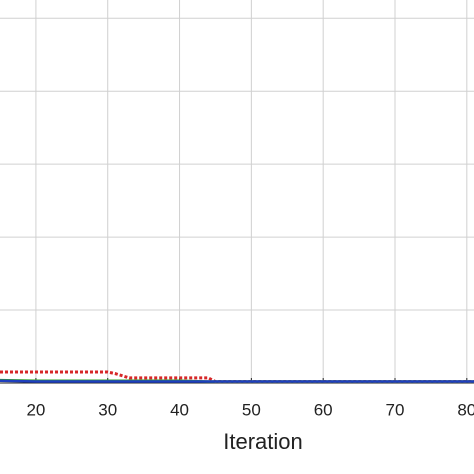 This screenshot has height=474, width=474. I want to click on x-tick-label: 40, so click(179, 409).